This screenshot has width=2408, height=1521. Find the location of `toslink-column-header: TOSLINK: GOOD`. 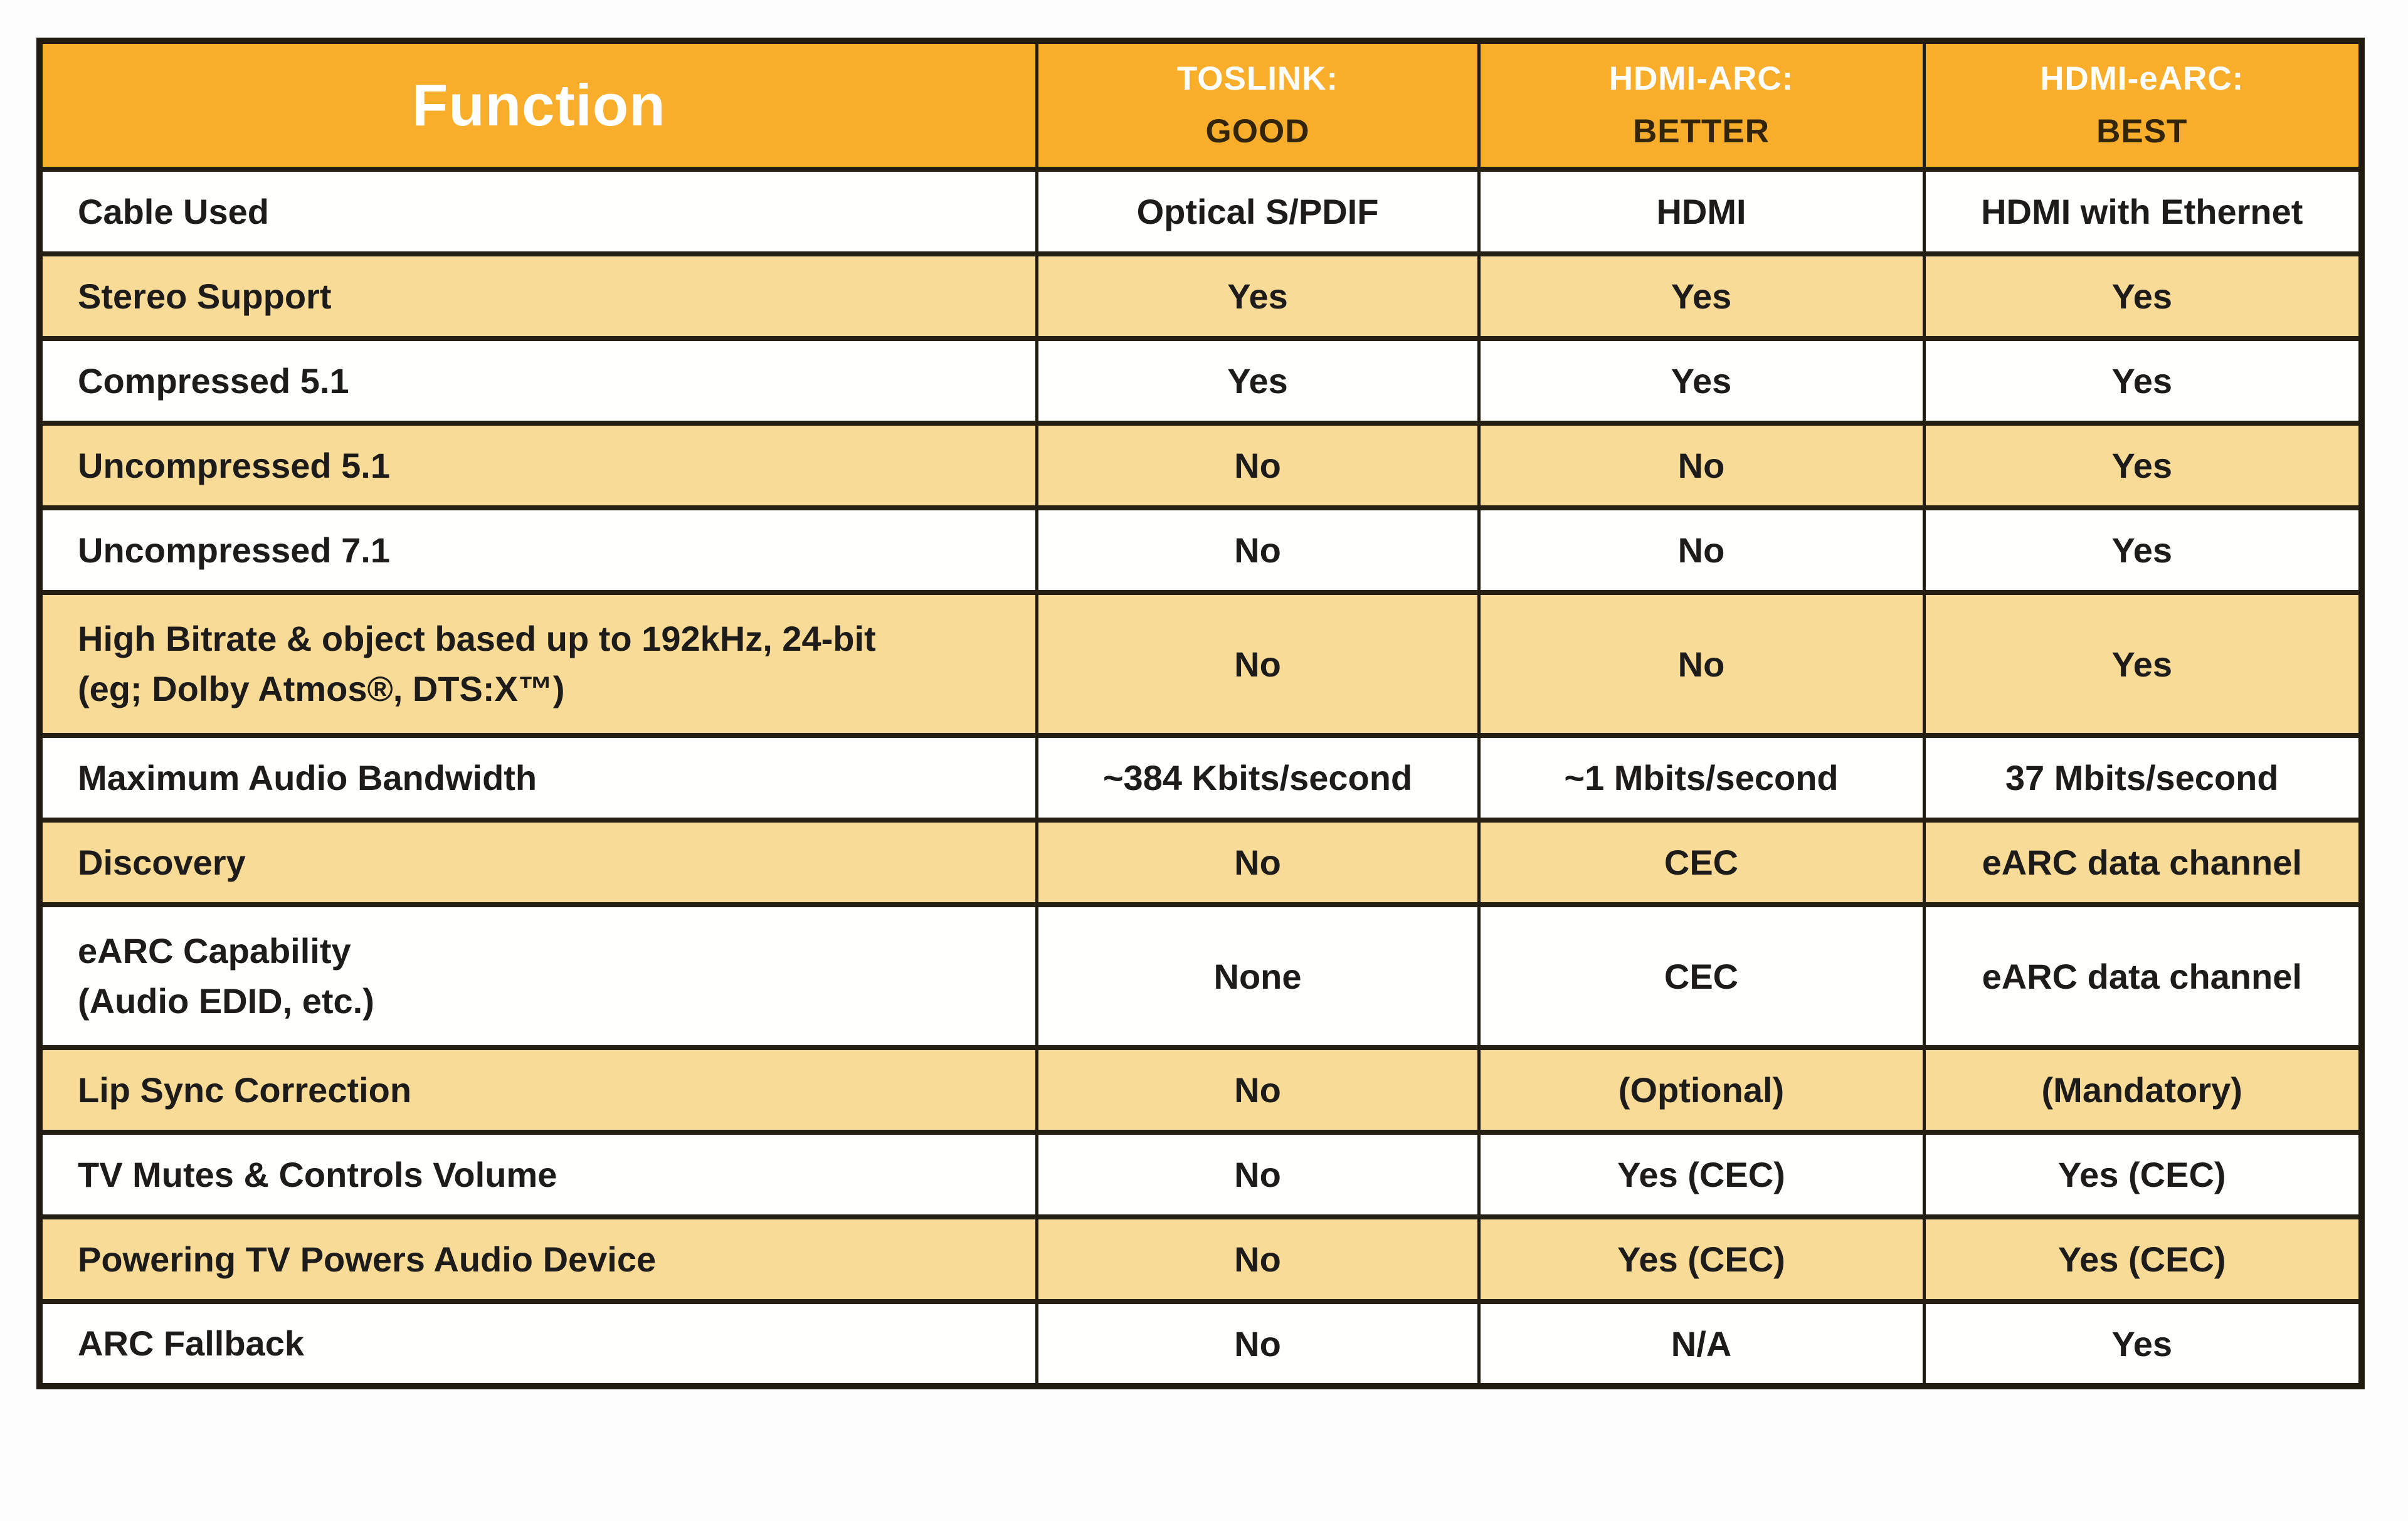

toslink-column-header: TOSLINK: GOOD is located at coordinates (1258, 105).